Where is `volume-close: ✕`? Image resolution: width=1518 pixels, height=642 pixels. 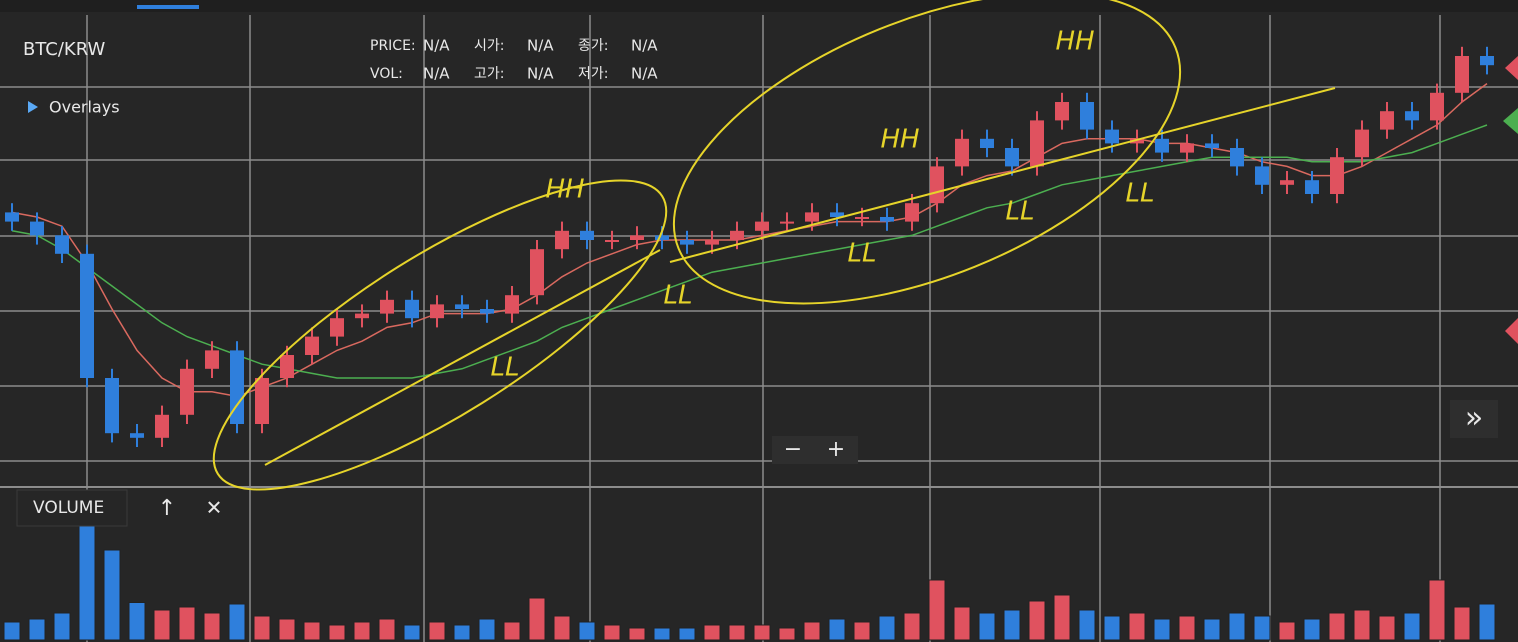
volume-close: ✕ is located at coordinates (214, 508).